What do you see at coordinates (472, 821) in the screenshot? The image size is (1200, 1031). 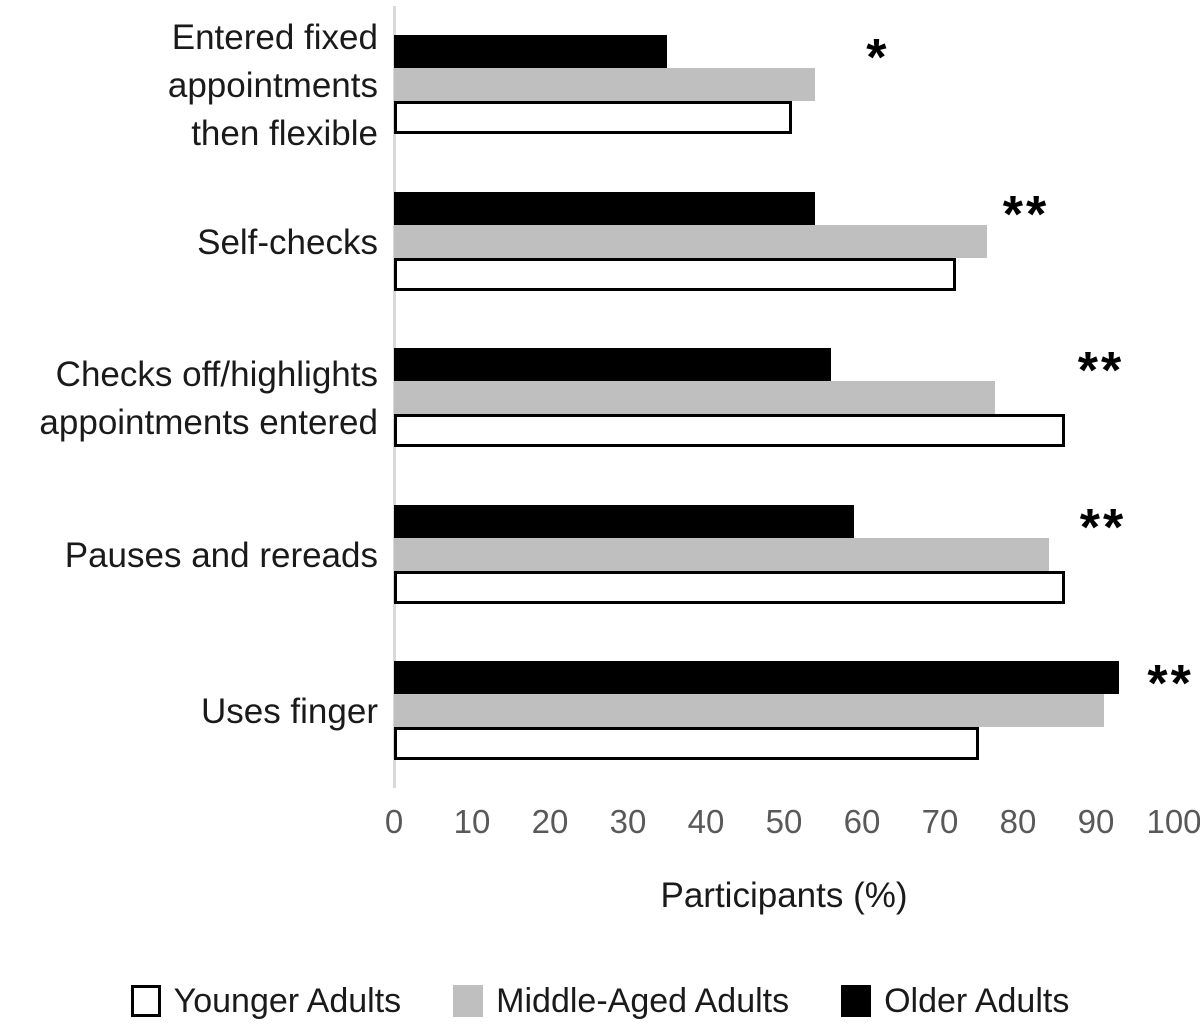 I see `x-tick-label: 10` at bounding box center [472, 821].